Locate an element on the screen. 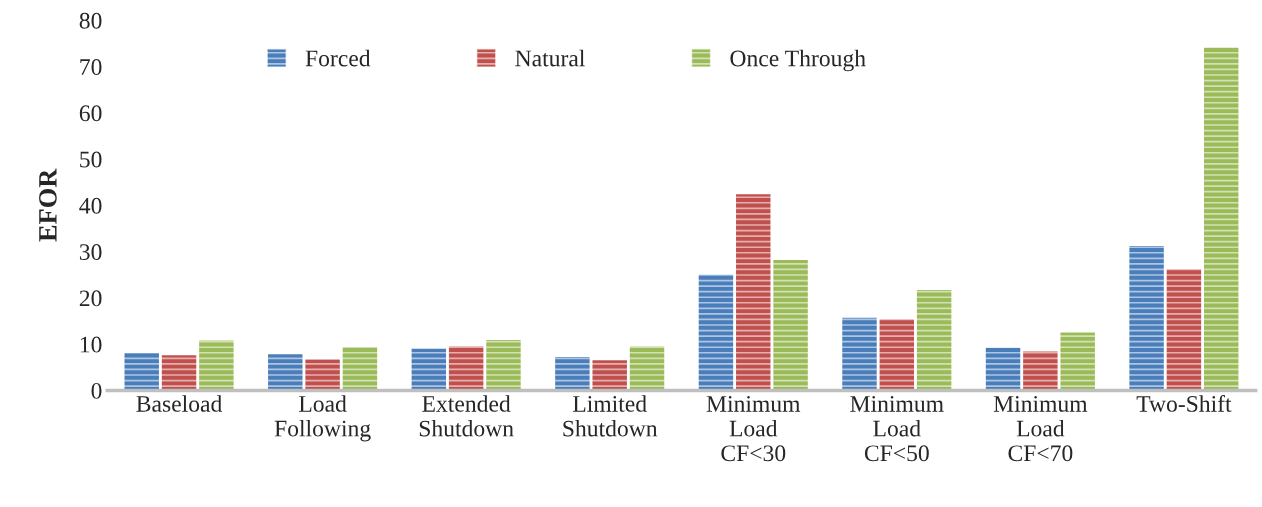 The image size is (1262, 507). x-tick-label: Two-Shift is located at coordinates (1184, 403).